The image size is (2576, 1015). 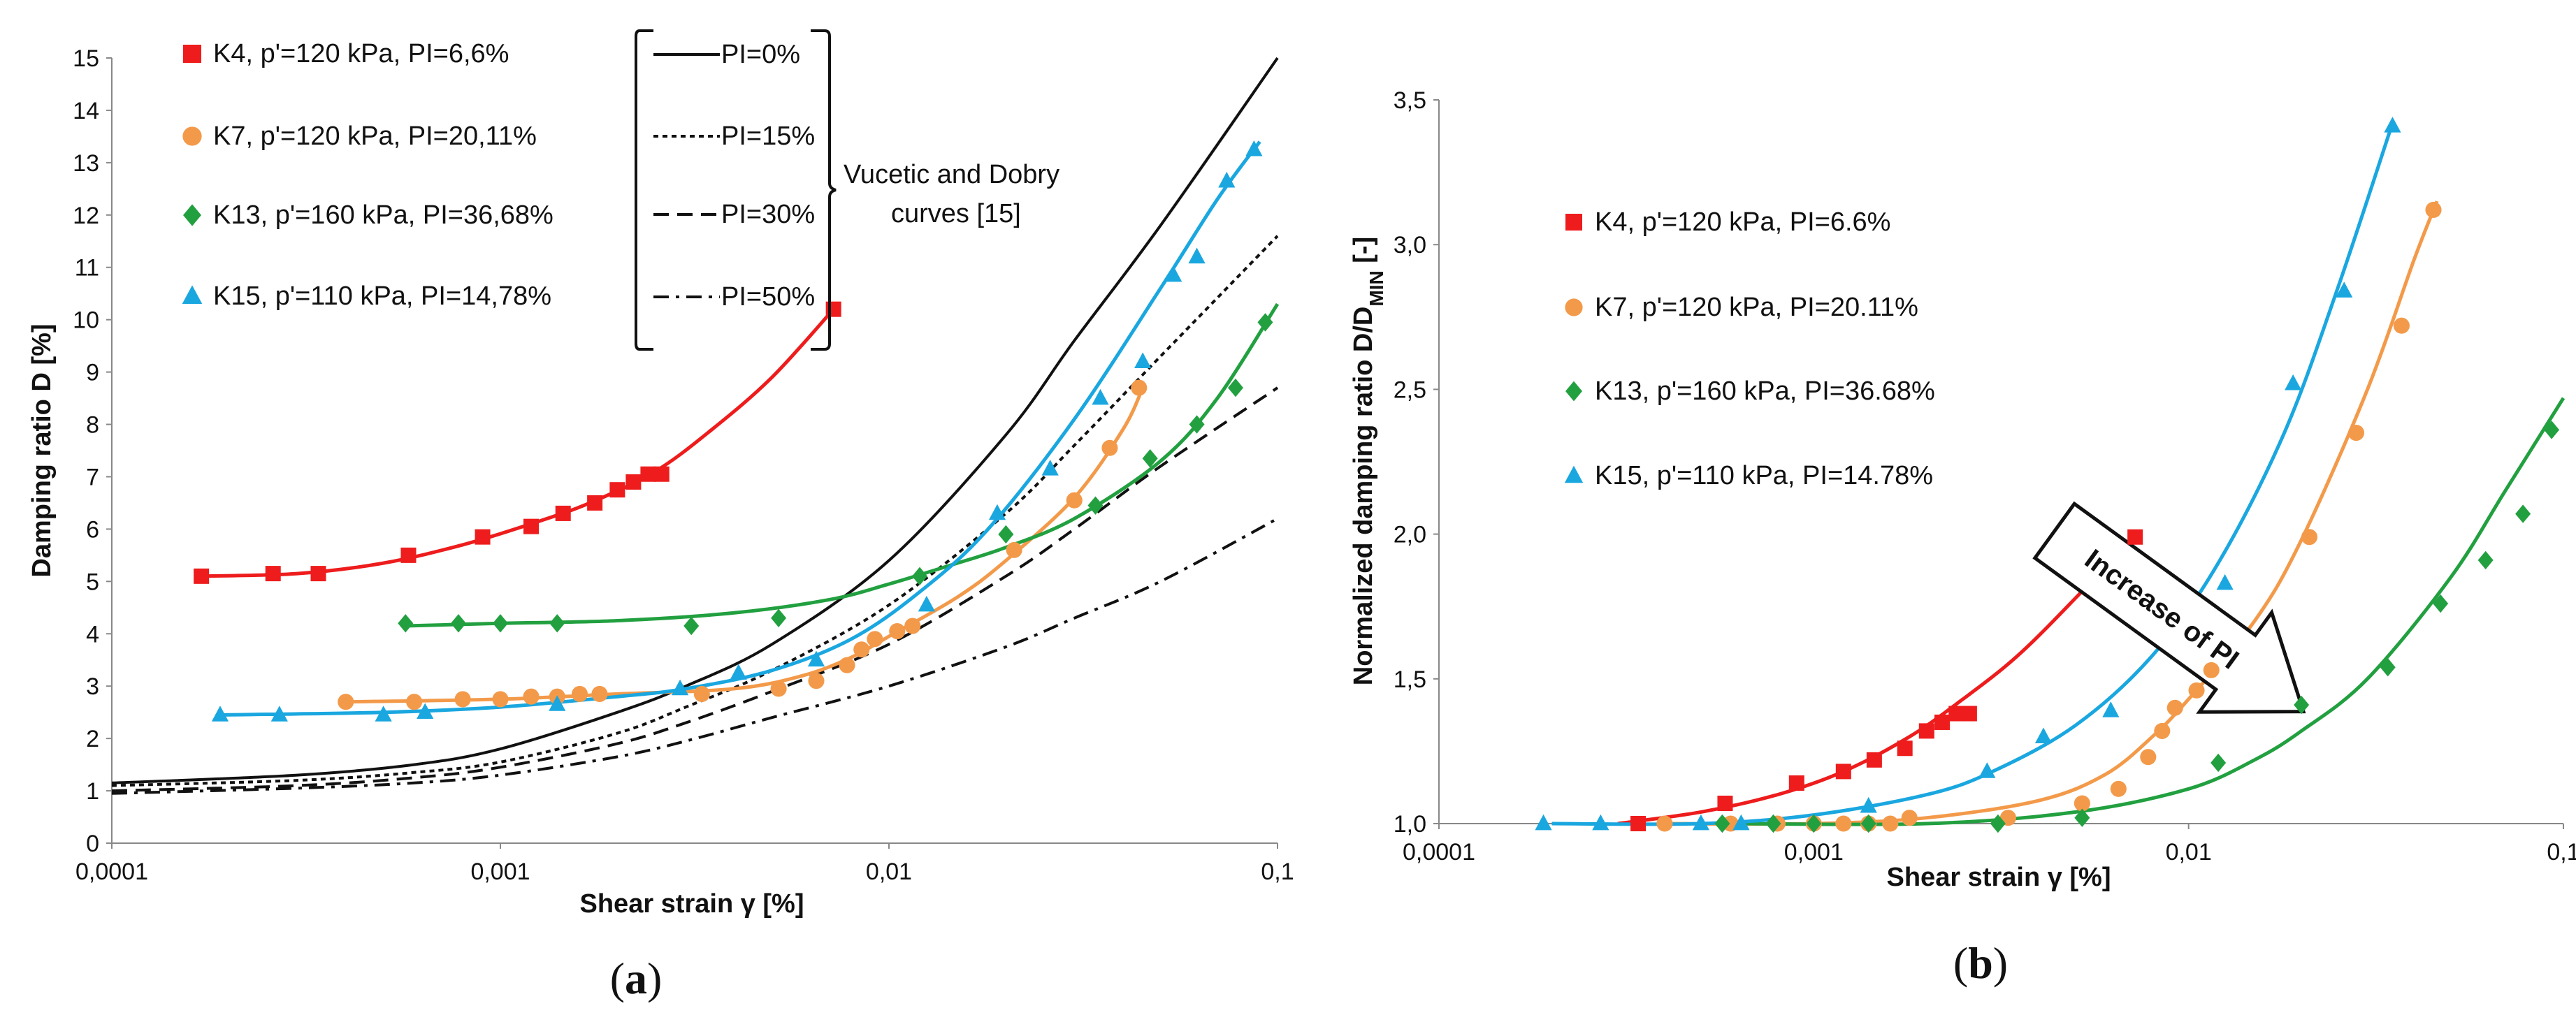 I want to click on x-tick-label: 0,01, so click(x=2189, y=852).